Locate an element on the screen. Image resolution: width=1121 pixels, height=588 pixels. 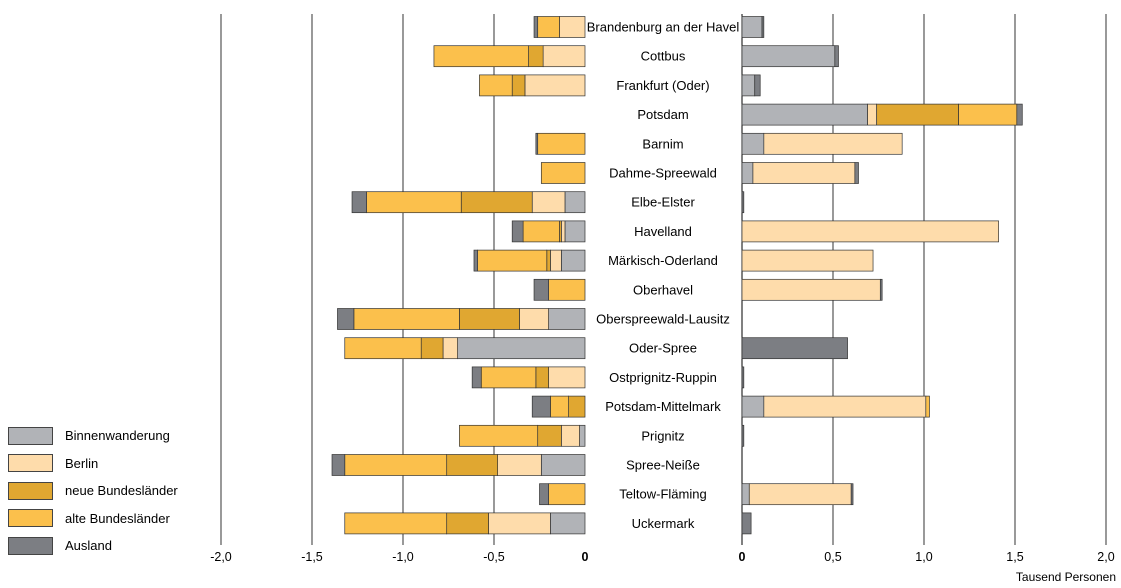
legend-item: alte Bundesländer is located at coordinates (93, 519).